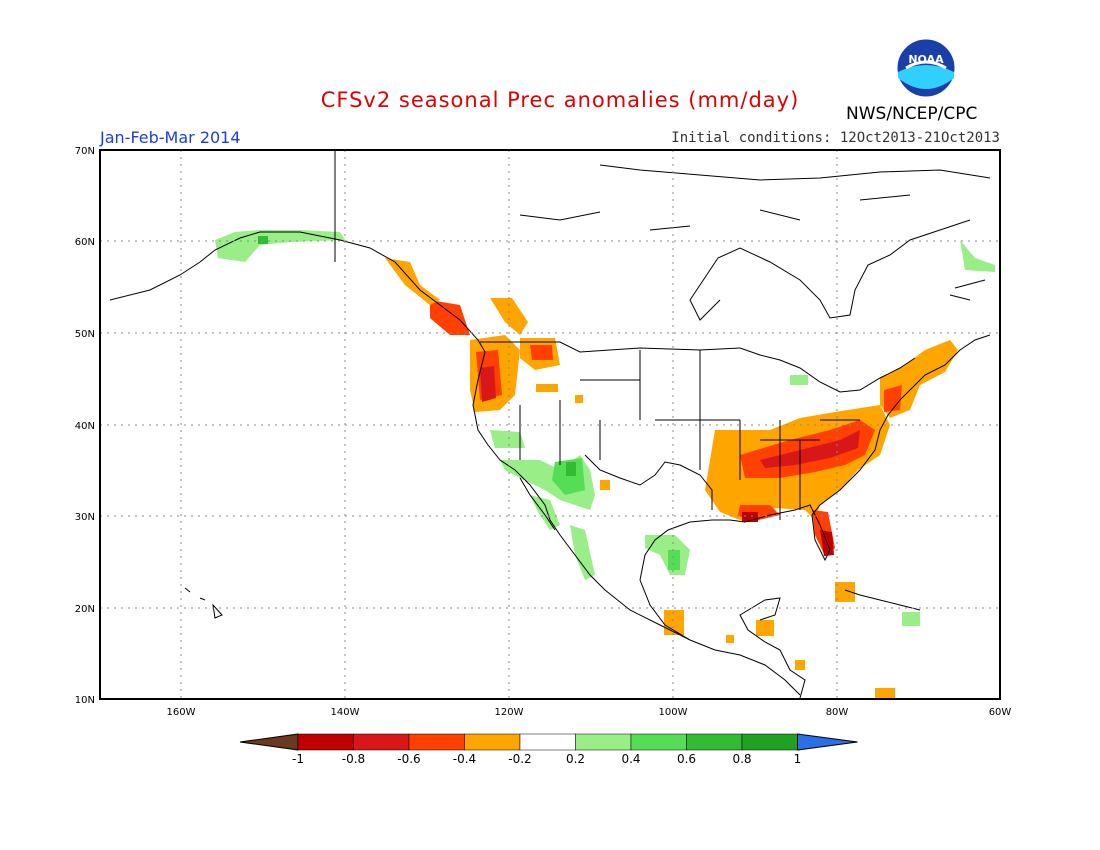 Image resolution: width=1100 pixels, height=850 pixels. I want to click on season-label: Jan-Feb-Mar 2014, so click(170, 137).